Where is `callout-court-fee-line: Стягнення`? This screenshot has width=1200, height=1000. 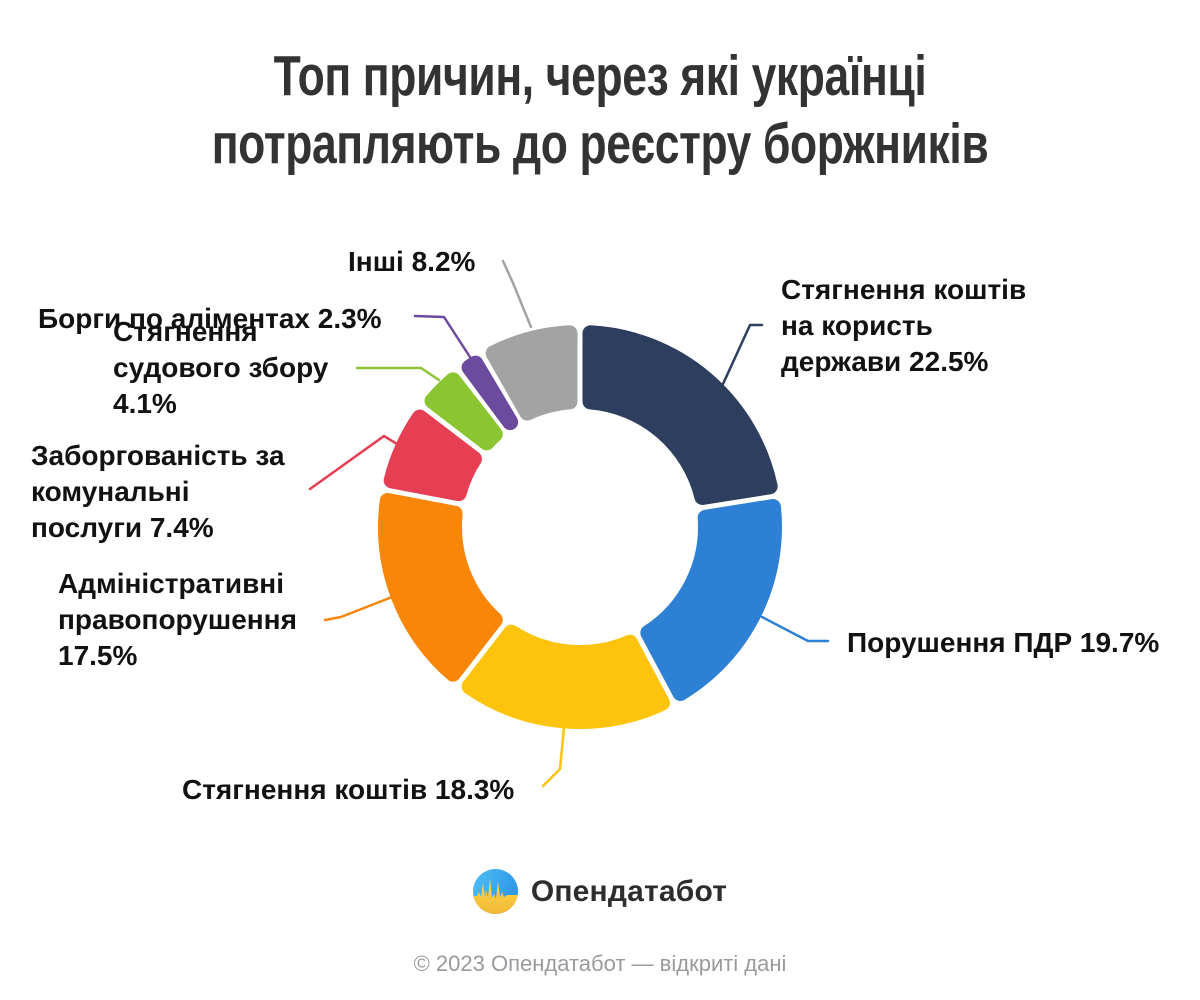
callout-court-fee-line: Стягнення is located at coordinates (185, 331).